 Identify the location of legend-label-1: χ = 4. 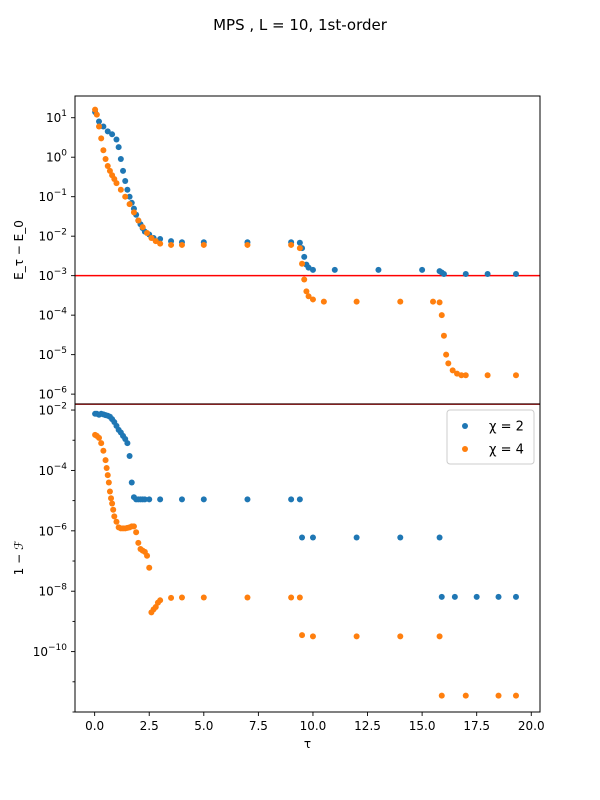
(506, 450).